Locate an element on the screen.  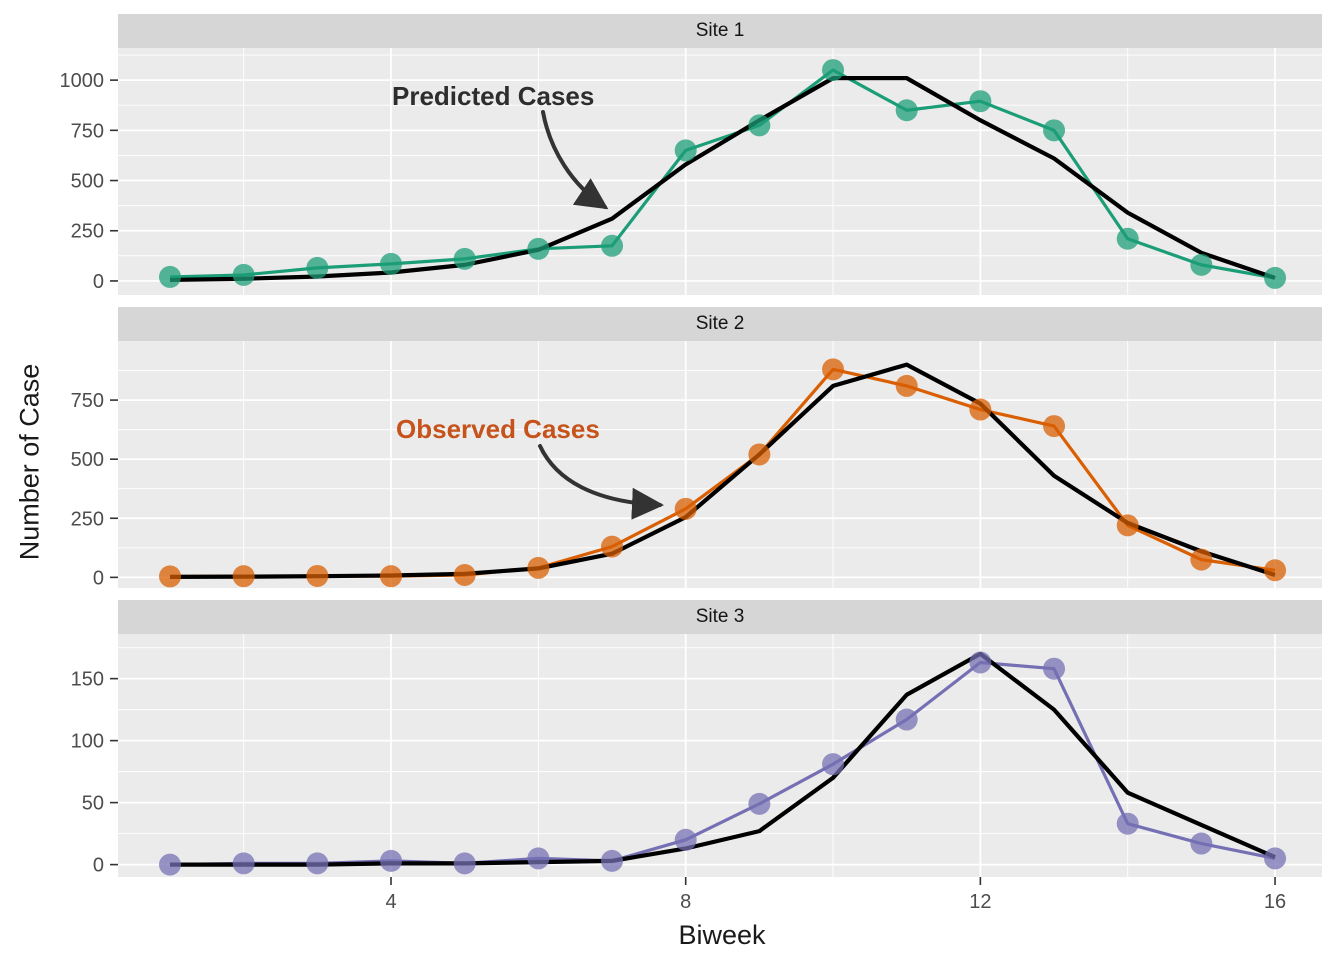
observed-annotation-arrow is located at coordinates (601, 482).